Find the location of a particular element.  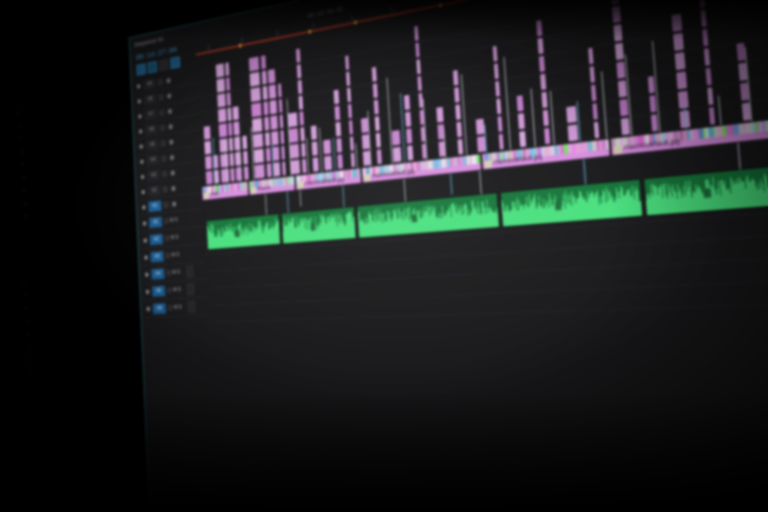

audio-clip is located at coordinates (706, 190).